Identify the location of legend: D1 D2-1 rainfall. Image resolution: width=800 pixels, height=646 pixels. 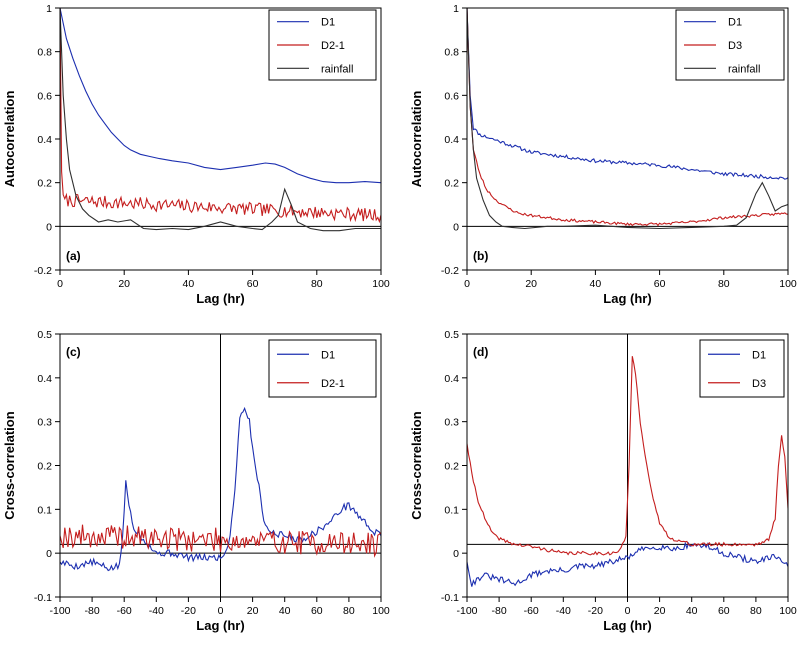
(322, 45).